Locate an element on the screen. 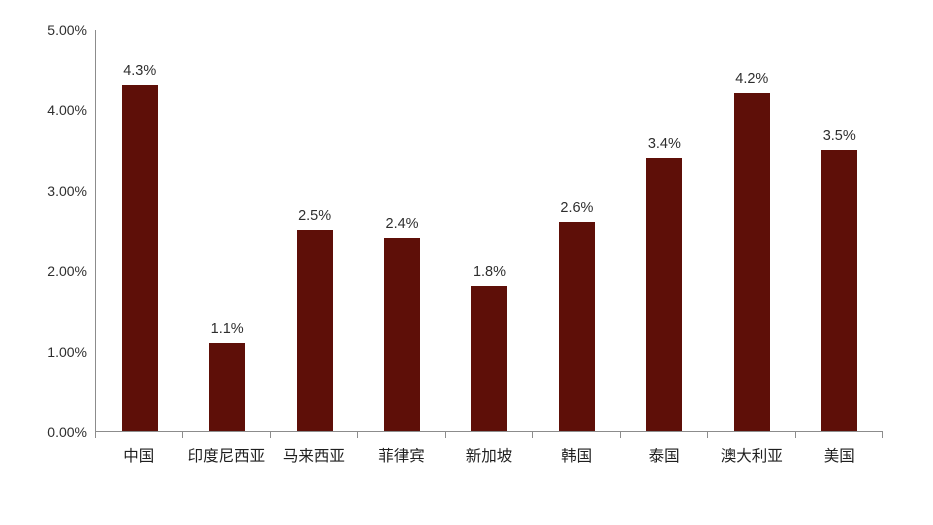  bar-value-label: 4.2% is located at coordinates (752, 79).